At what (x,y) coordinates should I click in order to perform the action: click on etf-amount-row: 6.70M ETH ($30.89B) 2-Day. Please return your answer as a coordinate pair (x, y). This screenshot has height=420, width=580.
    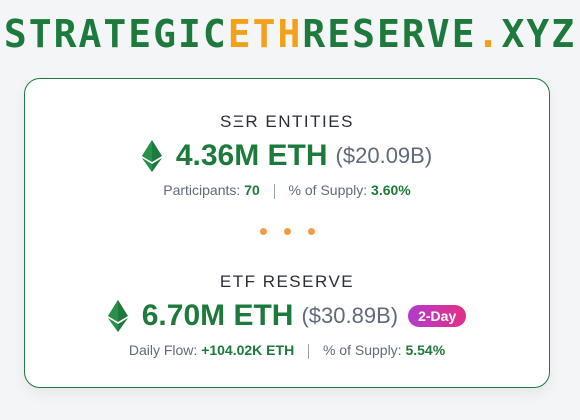
    Looking at the image, I should click on (287, 316).